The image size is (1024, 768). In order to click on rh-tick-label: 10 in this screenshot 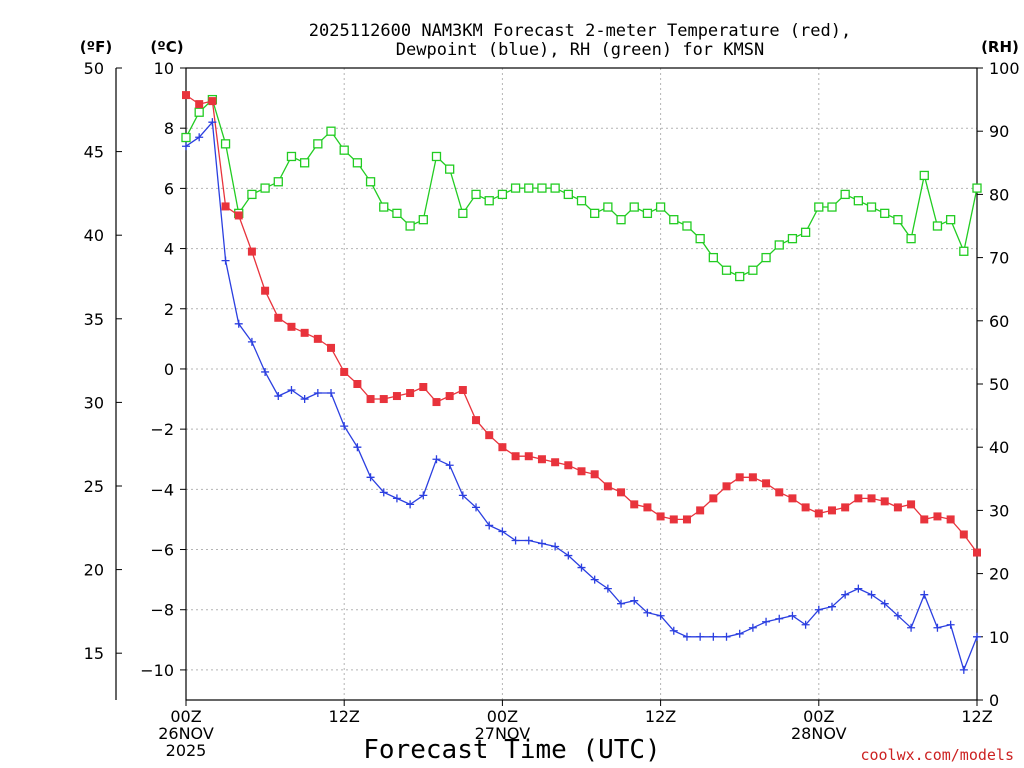, I will do `click(999, 637)`.